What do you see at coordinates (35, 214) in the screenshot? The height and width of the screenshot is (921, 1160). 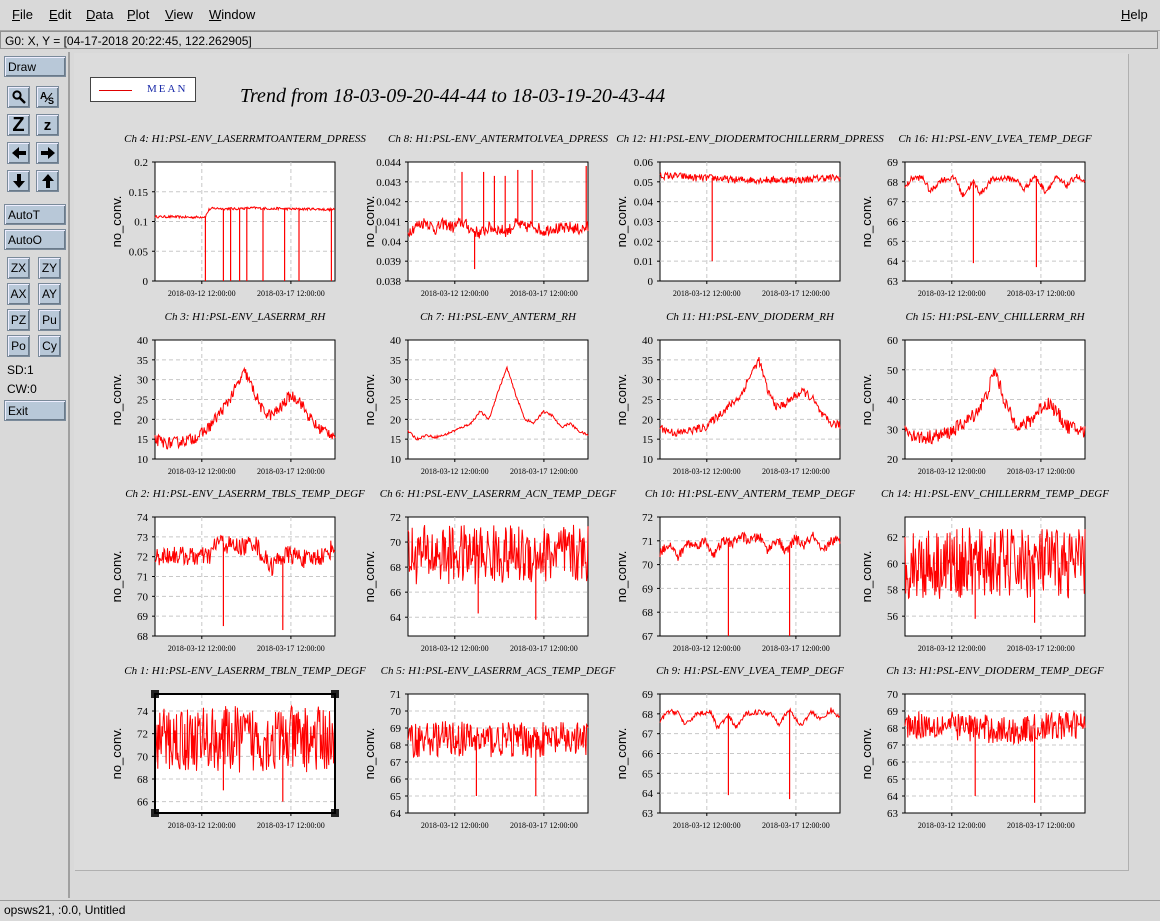 I see `auto-t-button: AutoT` at bounding box center [35, 214].